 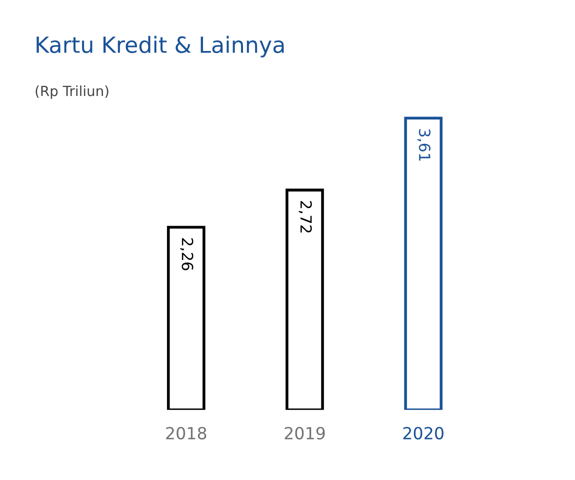 I want to click on x-tick-label: 2018, so click(x=186, y=433).